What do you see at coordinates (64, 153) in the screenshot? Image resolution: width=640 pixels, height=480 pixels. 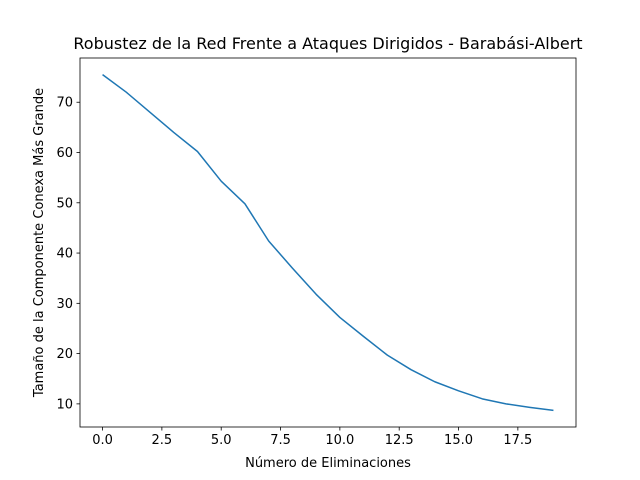 I see `y-tick-label: 60` at bounding box center [64, 153].